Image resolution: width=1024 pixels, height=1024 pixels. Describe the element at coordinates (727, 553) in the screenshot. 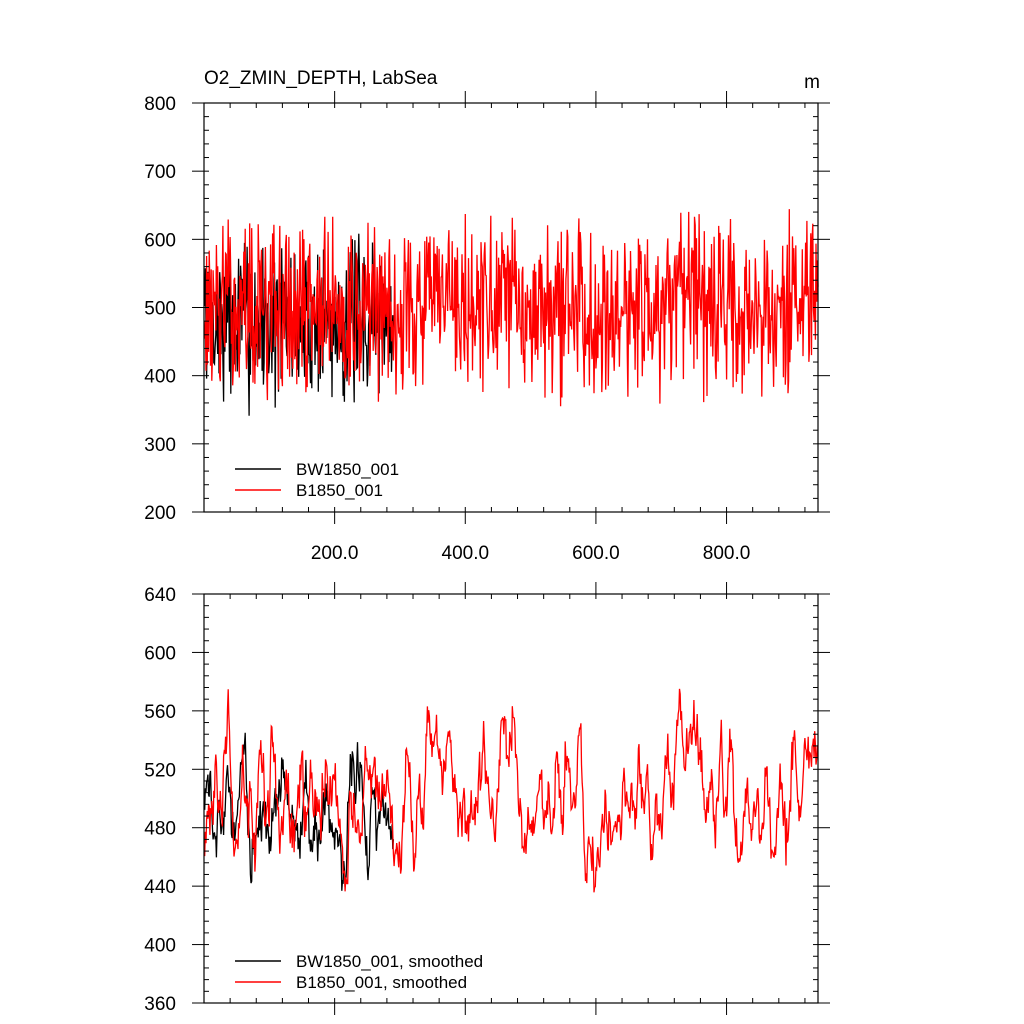

I see `x-tick-label: 800.0` at that location.